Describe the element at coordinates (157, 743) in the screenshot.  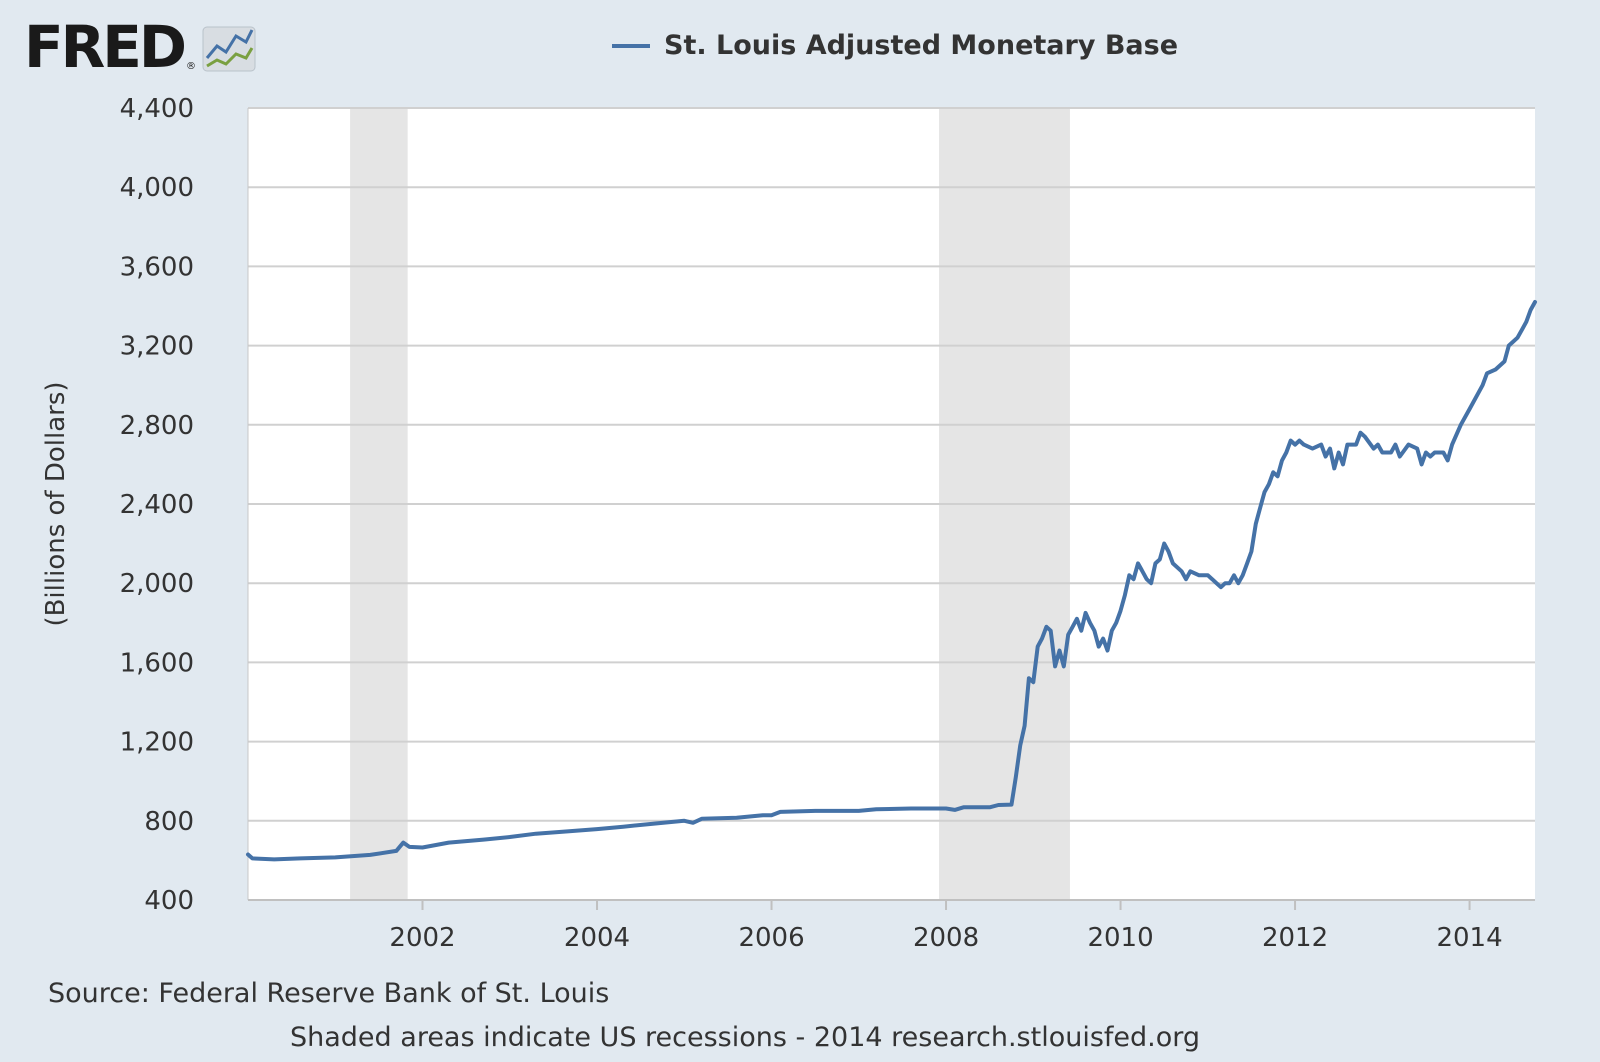
I see `y-tick-label: 1,200` at that location.